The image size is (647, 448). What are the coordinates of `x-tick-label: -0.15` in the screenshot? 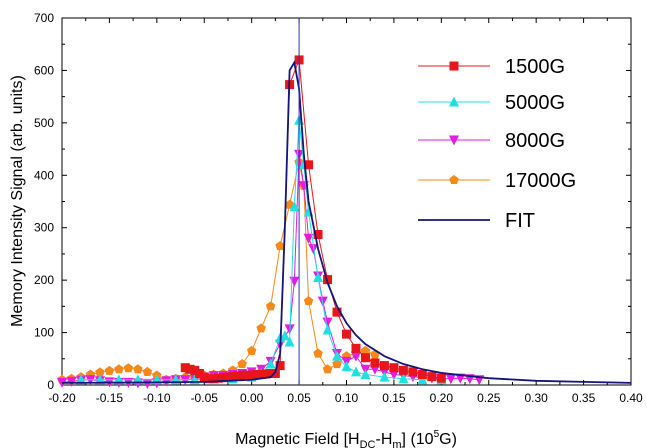 It's located at (110, 398).